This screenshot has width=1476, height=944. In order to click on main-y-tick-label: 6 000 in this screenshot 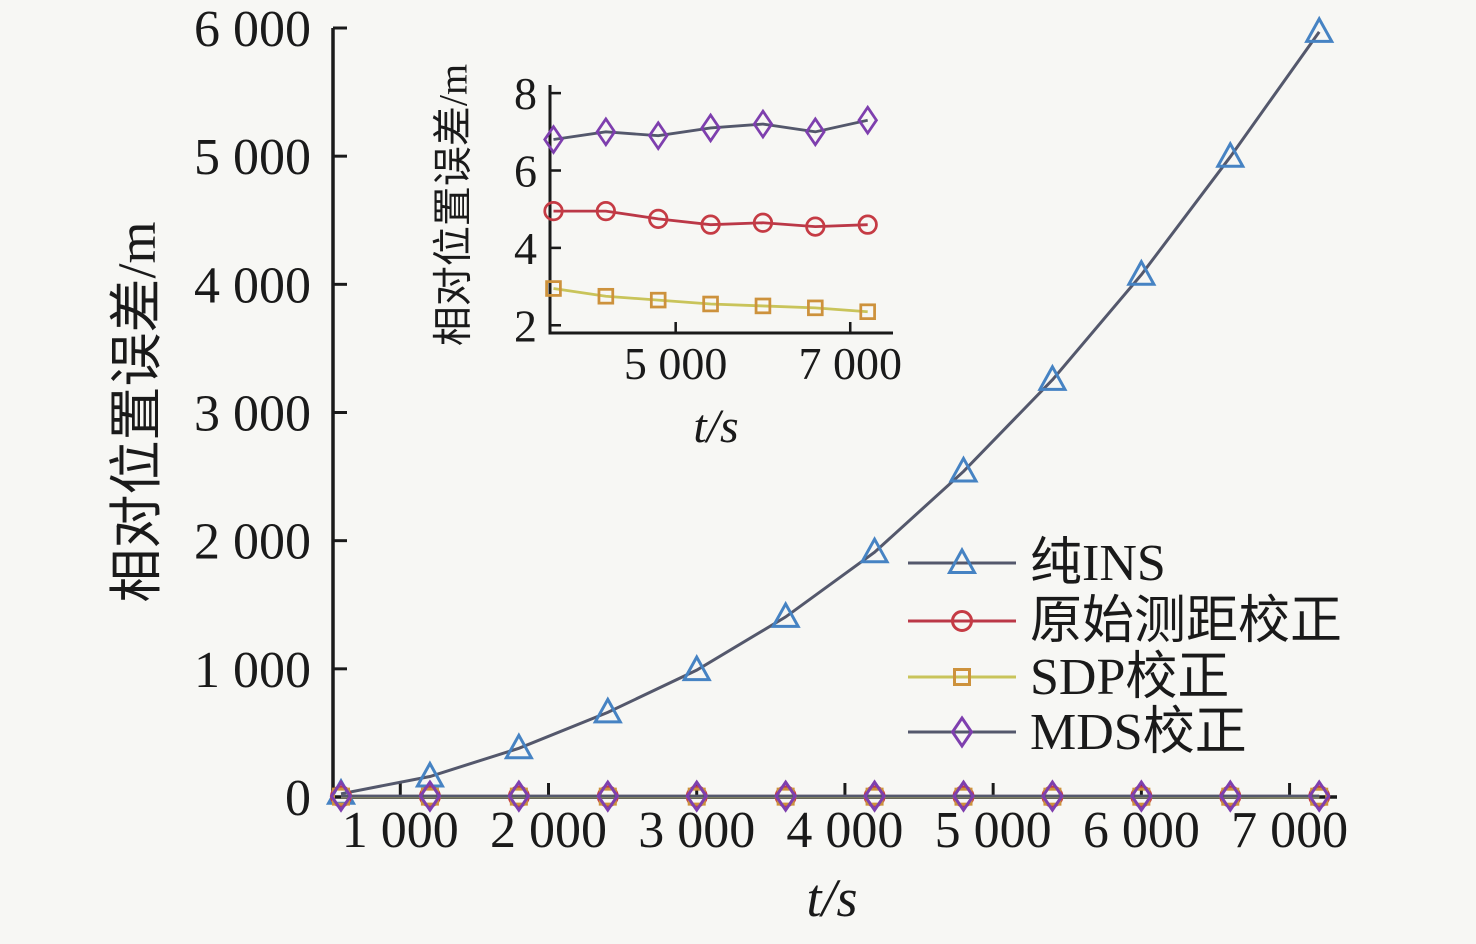, I will do `click(252, 29)`.